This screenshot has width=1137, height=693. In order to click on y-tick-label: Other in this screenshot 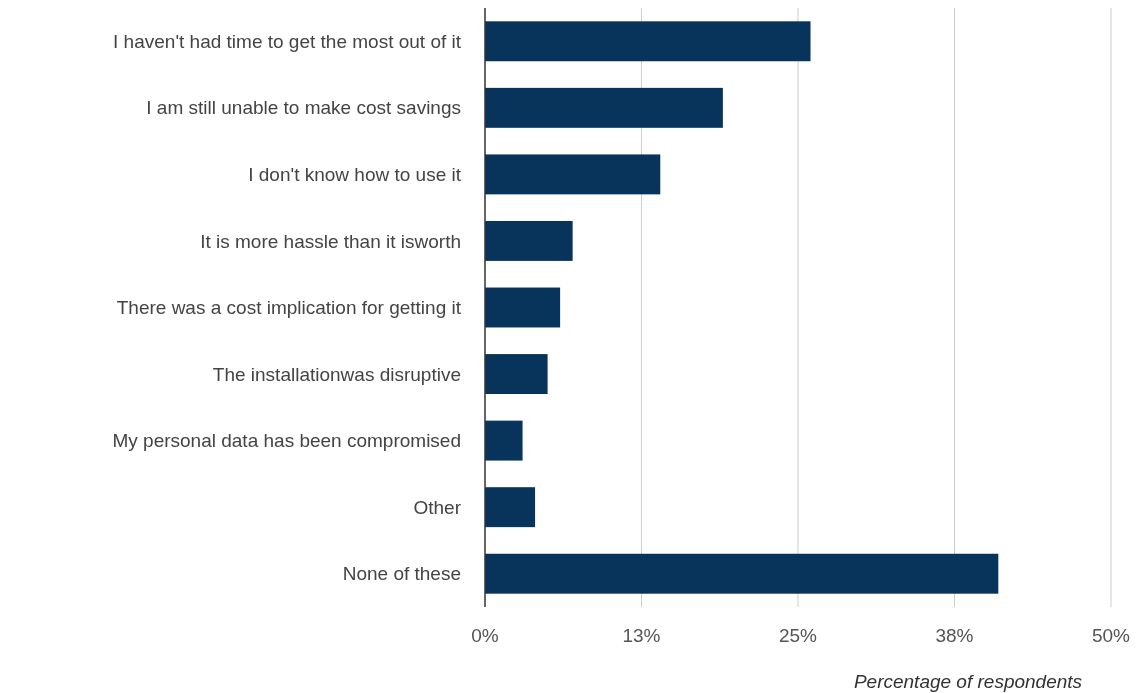, I will do `click(437, 507)`.